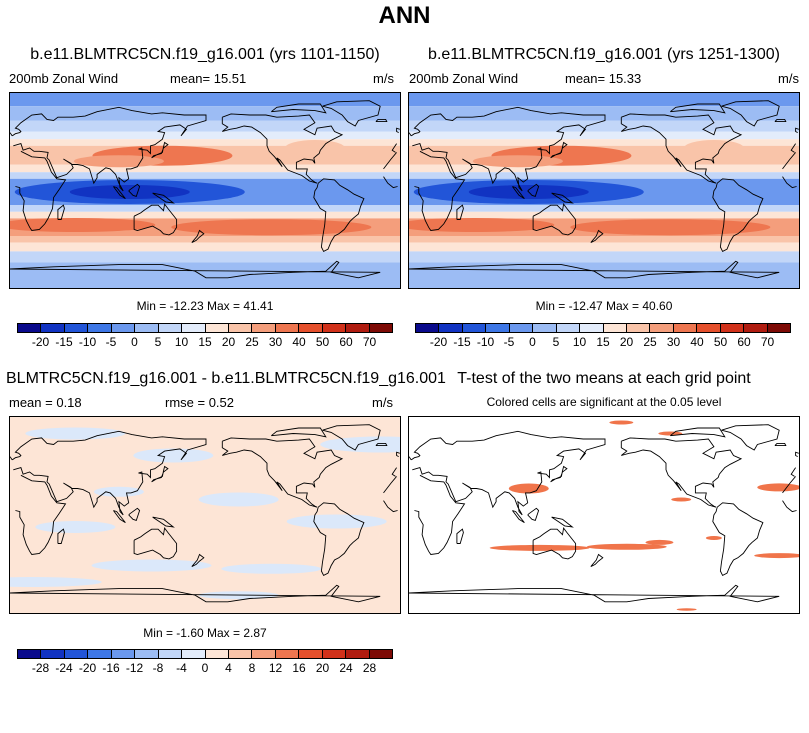  What do you see at coordinates (382, 402) in the screenshot?
I see `panel-3-units-label: m/s` at bounding box center [382, 402].